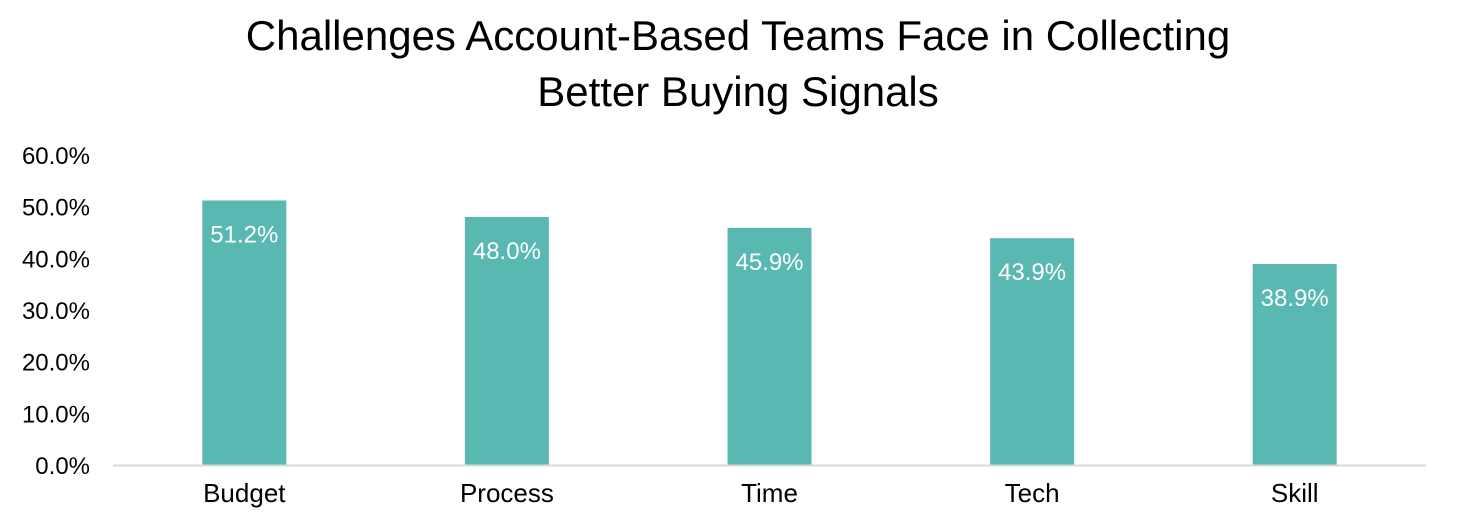 The image size is (1460, 514). I want to click on y-tick-label: 50.0%, so click(56, 208).